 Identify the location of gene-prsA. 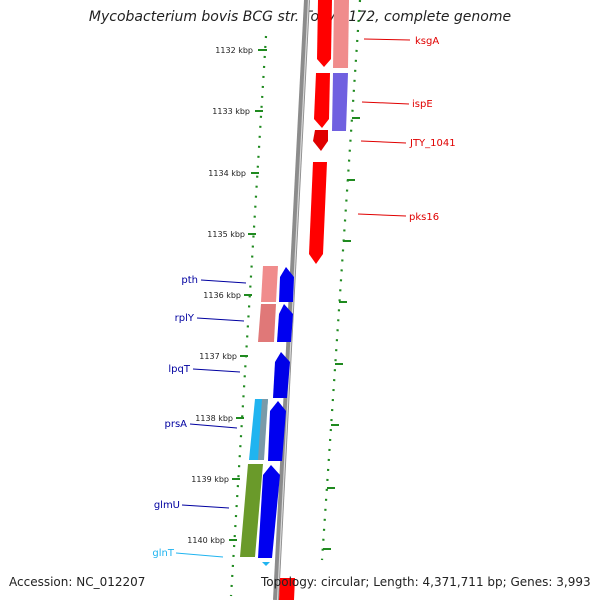
(277, 431).